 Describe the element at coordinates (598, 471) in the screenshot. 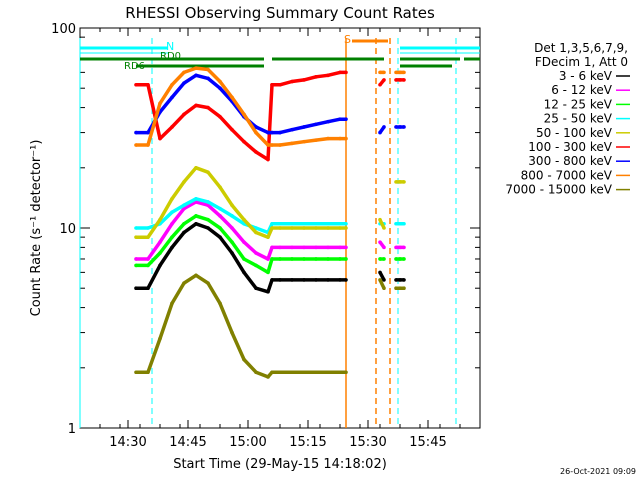

I see `generation-timestamp: 26-Oct-2021 09:09` at that location.